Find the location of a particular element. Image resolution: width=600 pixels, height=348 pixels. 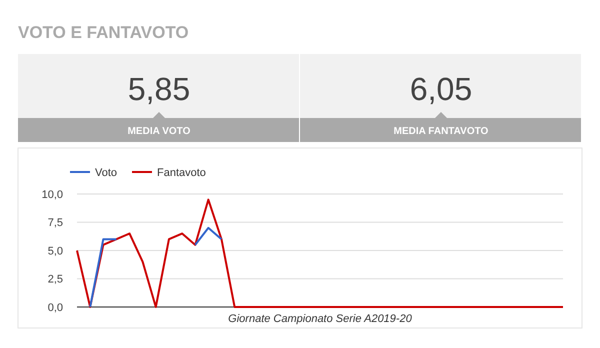

text: MEDIA VOTO is located at coordinates (159, 131).